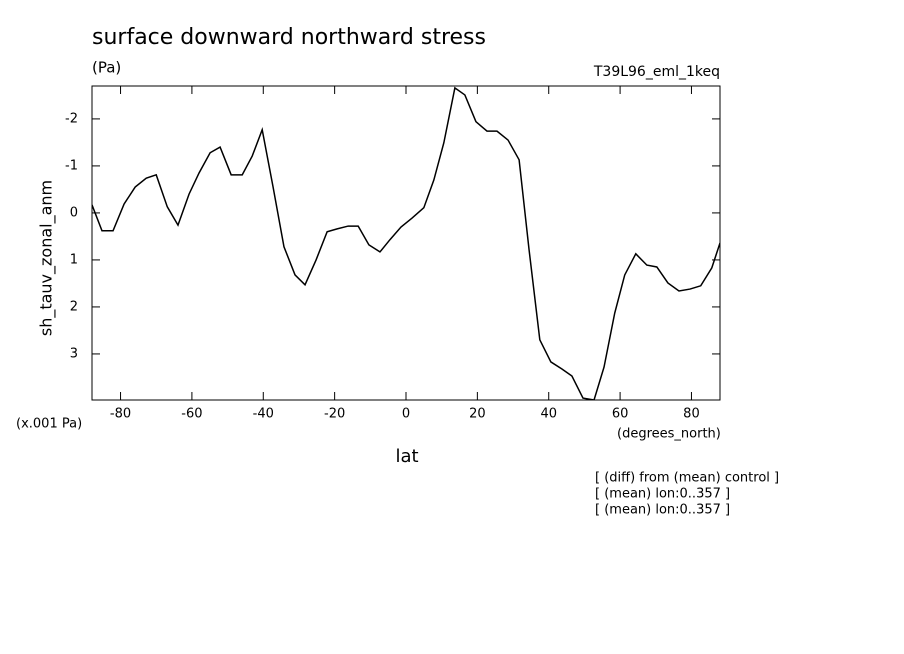 Image resolution: width=904 pixels, height=654 pixels. I want to click on y-tick-label: 1, so click(74, 259).